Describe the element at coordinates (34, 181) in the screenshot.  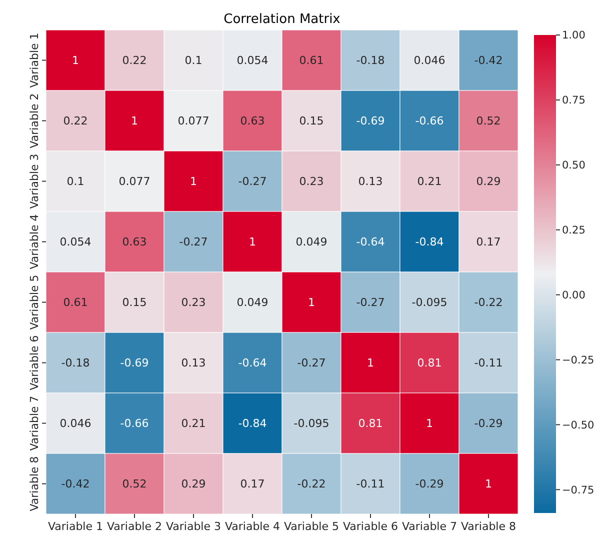
I see `y-tick-label: Variable 3` at that location.